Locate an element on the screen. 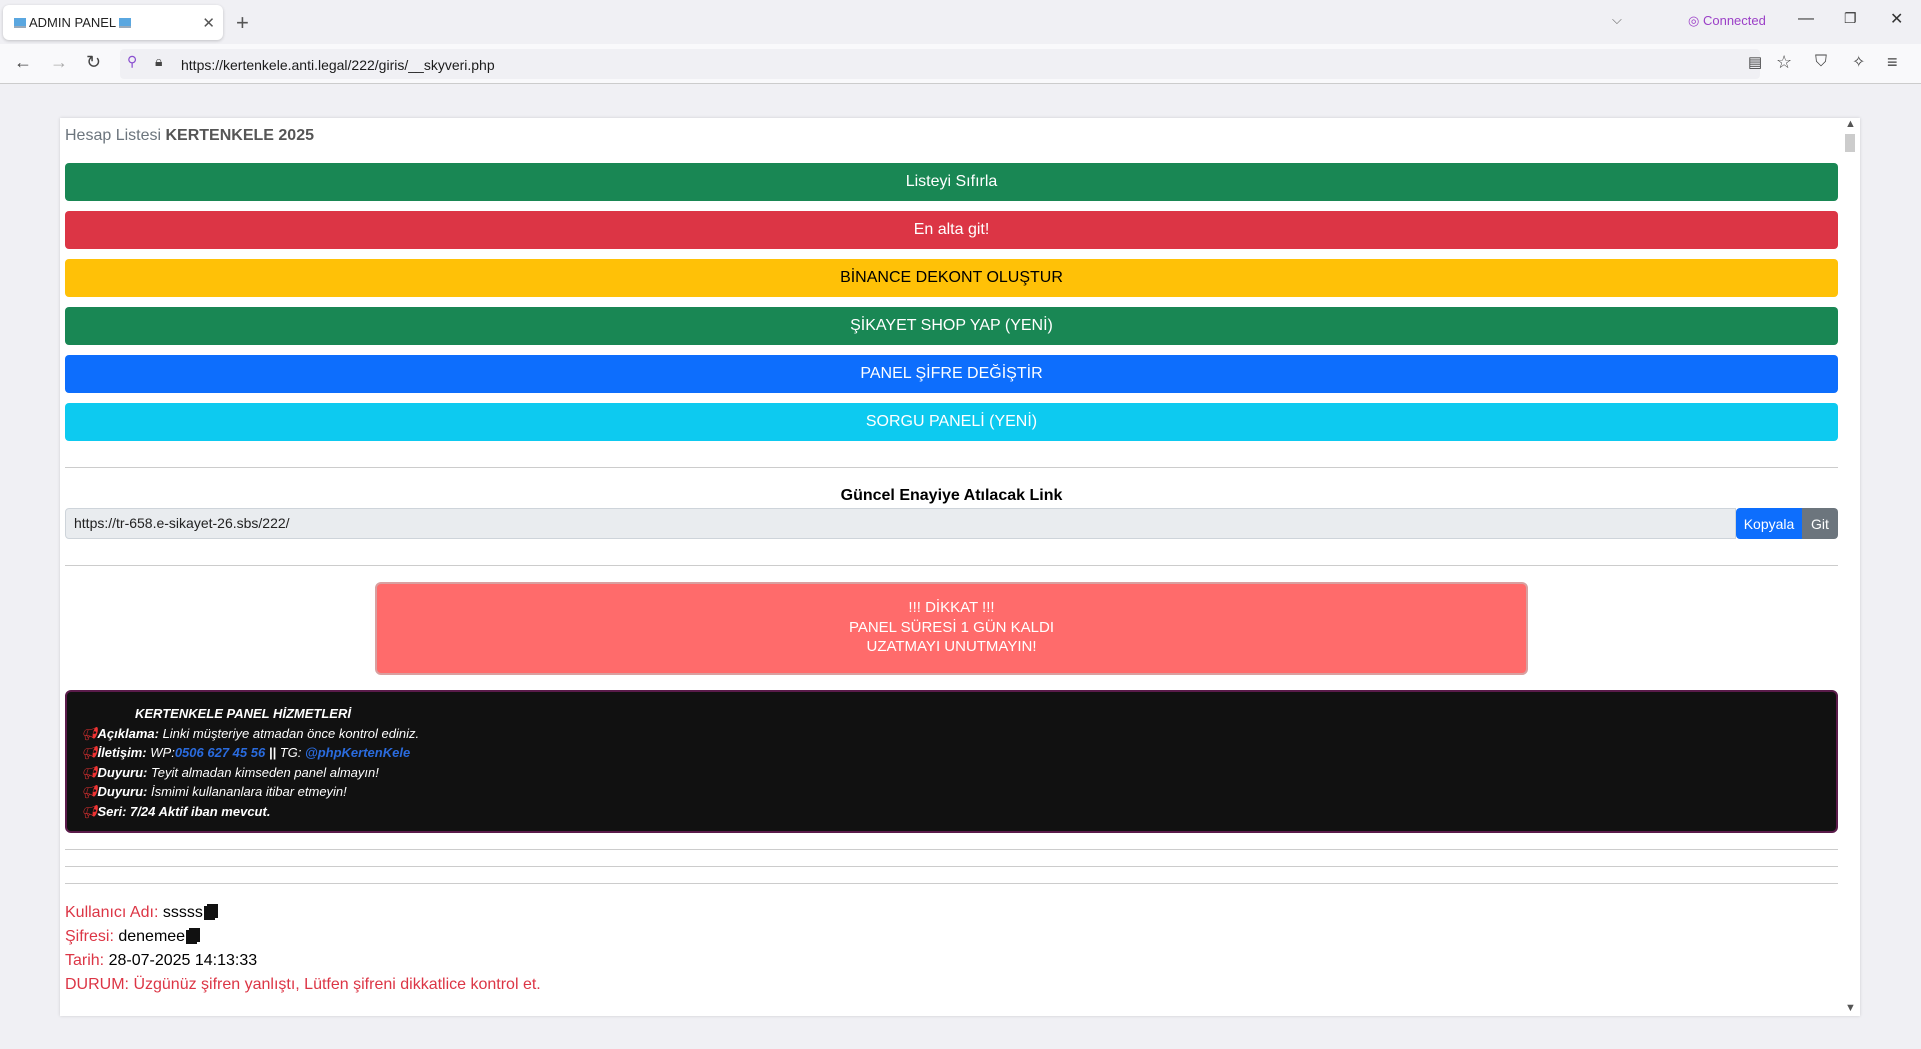 The height and width of the screenshot is (1049, 1921). reload-icon: ↻ is located at coordinates (94, 62).